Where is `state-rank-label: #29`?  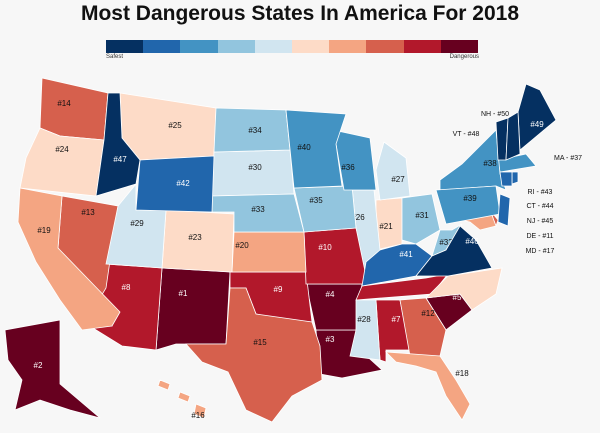
state-rank-label: #29 is located at coordinates (137, 223).